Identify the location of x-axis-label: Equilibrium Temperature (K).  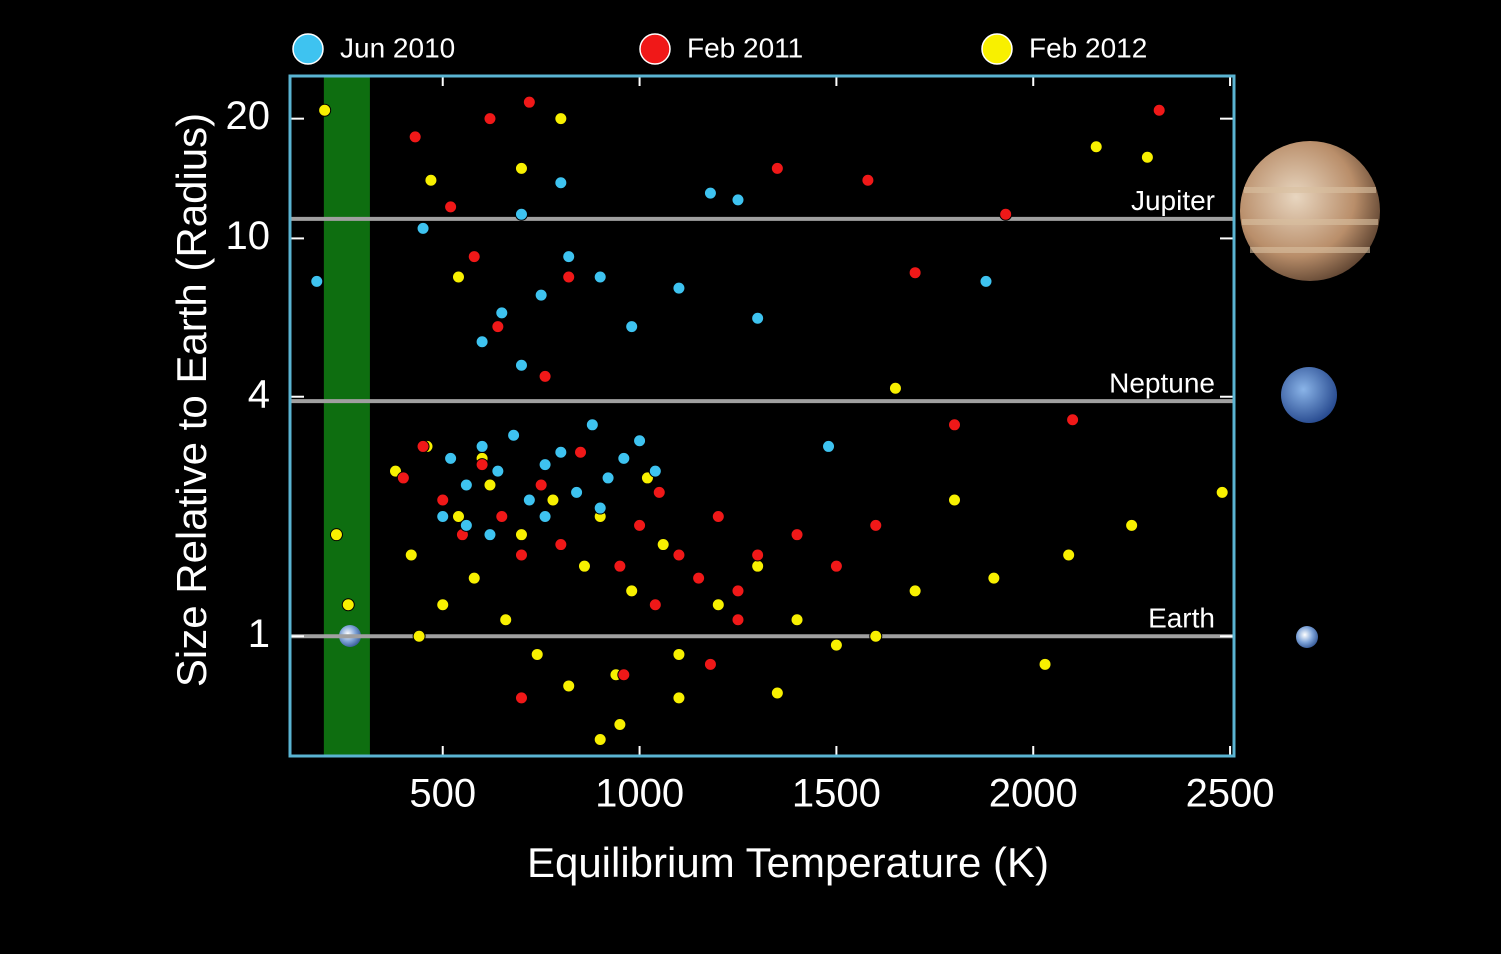
(788, 862).